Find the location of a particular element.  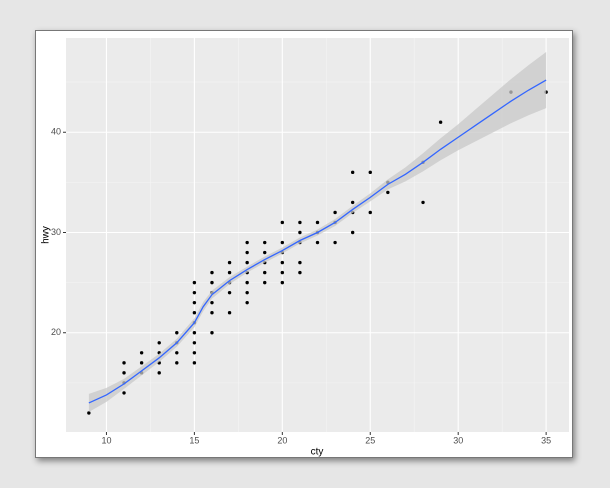

x-tick-label: 10 is located at coordinates (106, 440).